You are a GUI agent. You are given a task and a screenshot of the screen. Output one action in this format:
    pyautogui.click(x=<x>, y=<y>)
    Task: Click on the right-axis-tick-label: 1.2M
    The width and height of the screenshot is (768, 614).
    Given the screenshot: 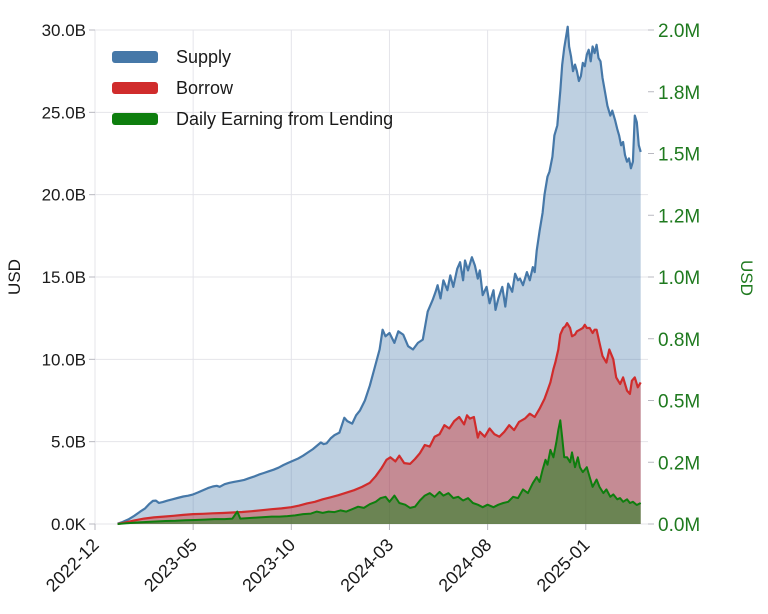 What is the action you would take?
    pyautogui.click(x=679, y=216)
    